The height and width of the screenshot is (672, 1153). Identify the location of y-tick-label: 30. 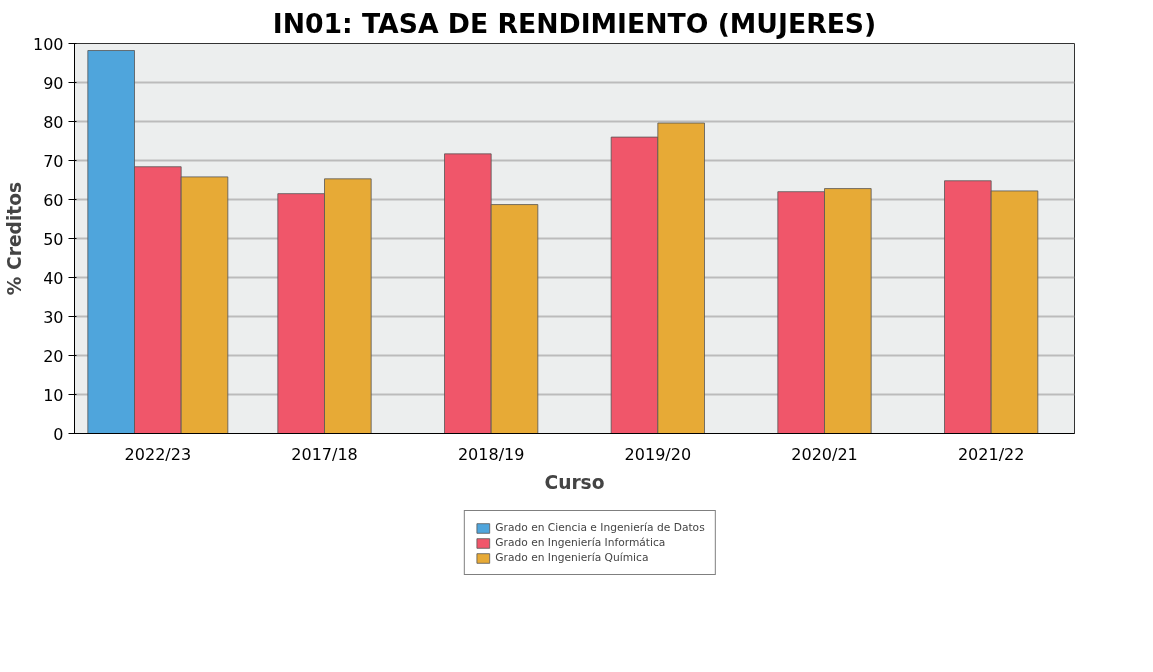
(53, 317).